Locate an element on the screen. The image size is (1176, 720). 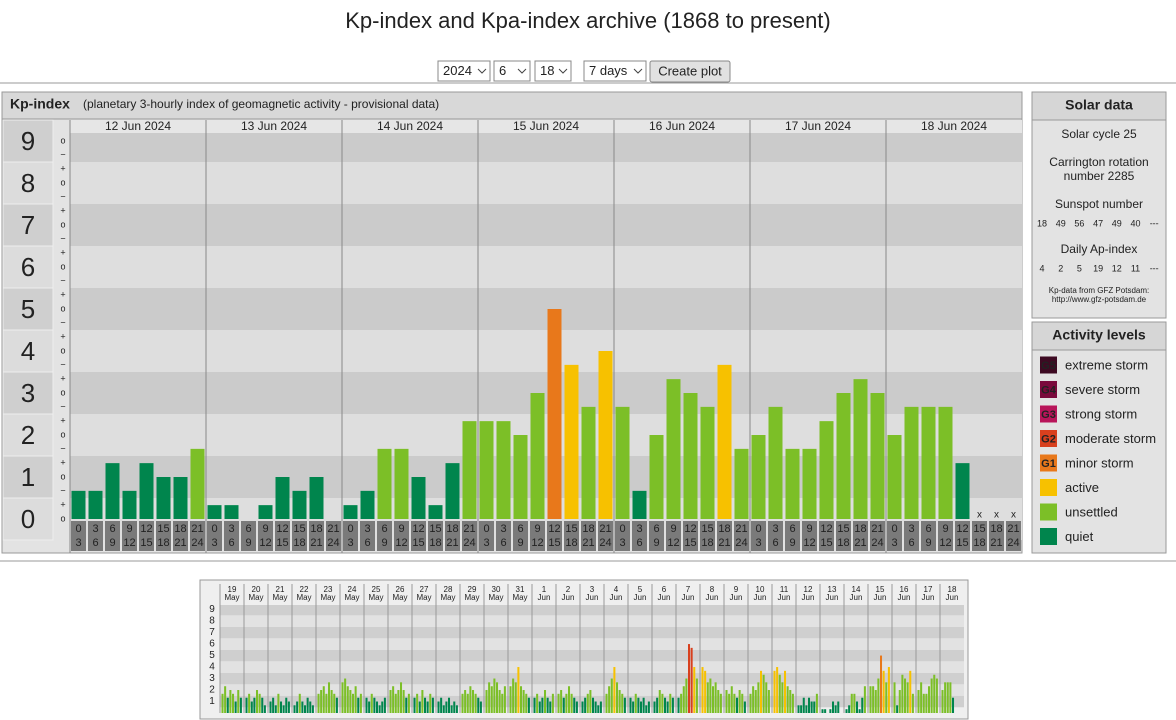
year-select: 2024 is located at coordinates (464, 71).